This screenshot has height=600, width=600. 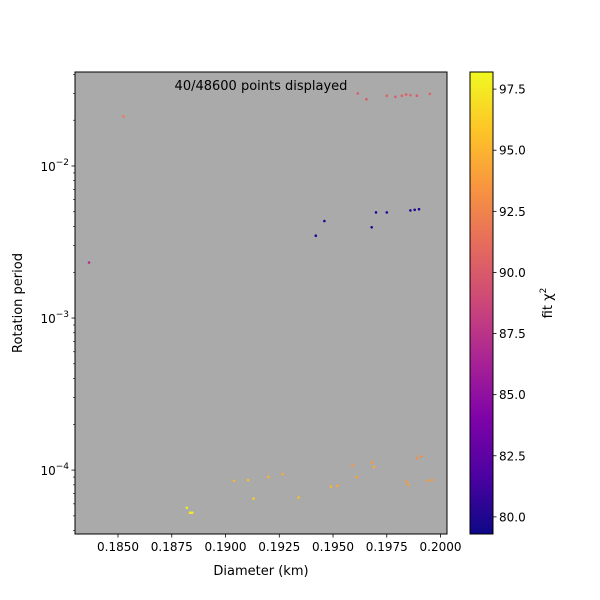 What do you see at coordinates (387, 547) in the screenshot?
I see `x-tick-label: 0.1975` at bounding box center [387, 547].